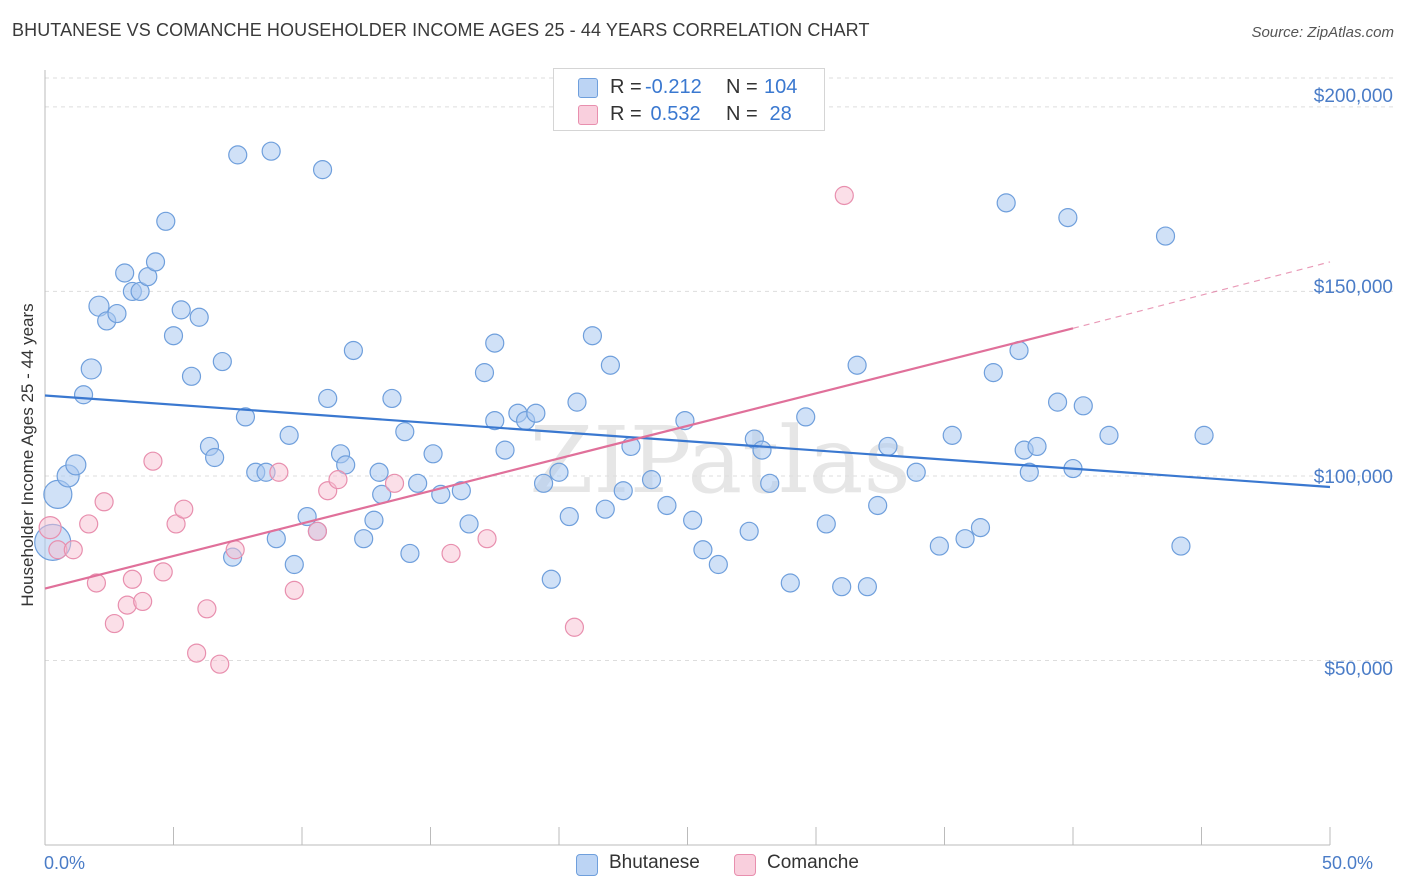  I want to click on legend-n-value: 28, so click(778, 114).